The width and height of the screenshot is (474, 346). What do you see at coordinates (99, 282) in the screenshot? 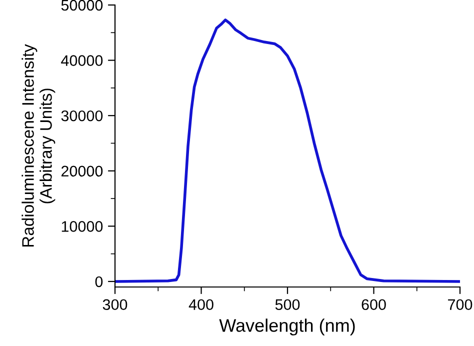
I see `y-tick-label: 0` at bounding box center [99, 282].